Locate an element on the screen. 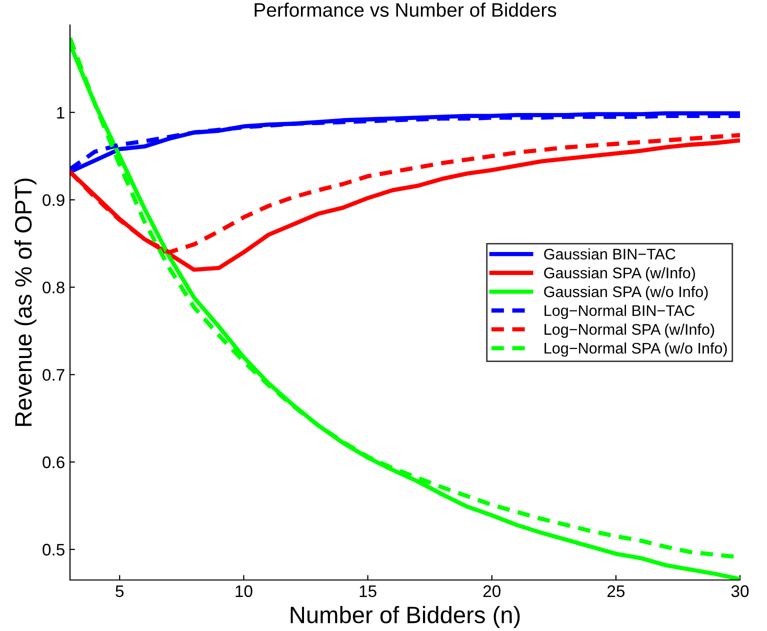 The image size is (767, 631). y-tick-label: 0.5 is located at coordinates (53, 550).